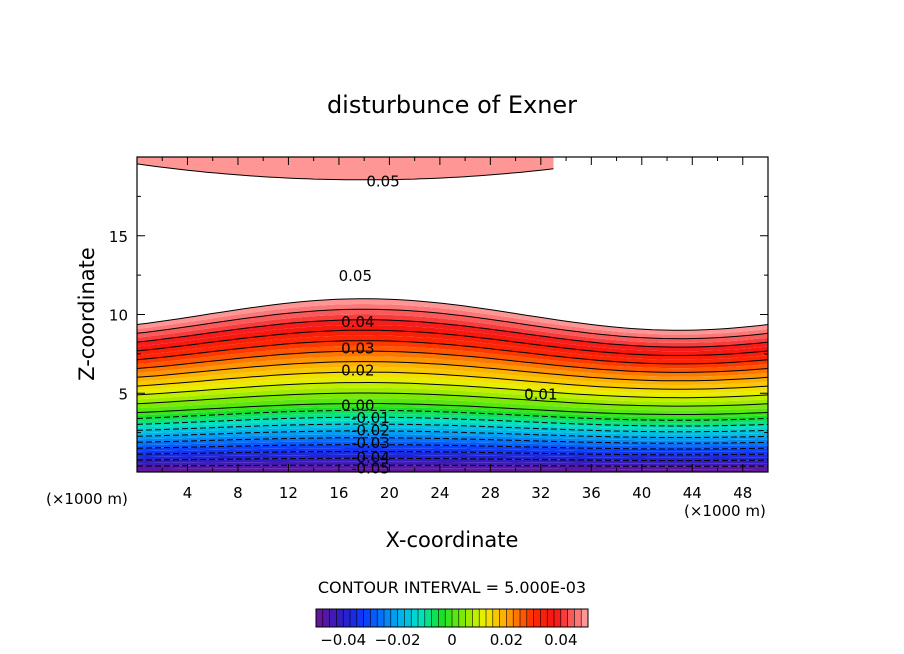 This screenshot has width=904, height=654. I want to click on x-tick-label: 8, so click(238, 493).